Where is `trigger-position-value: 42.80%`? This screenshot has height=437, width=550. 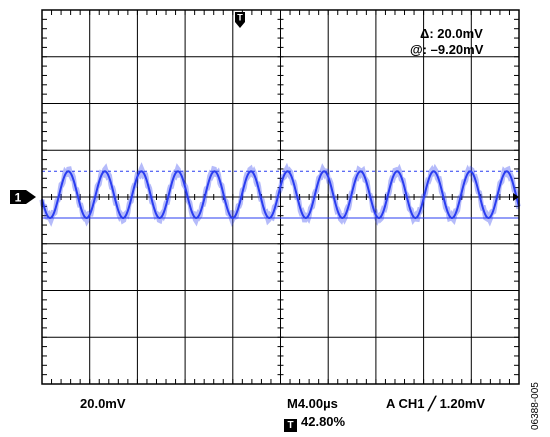
trigger-position-value: 42.80% is located at coordinates (323, 421).